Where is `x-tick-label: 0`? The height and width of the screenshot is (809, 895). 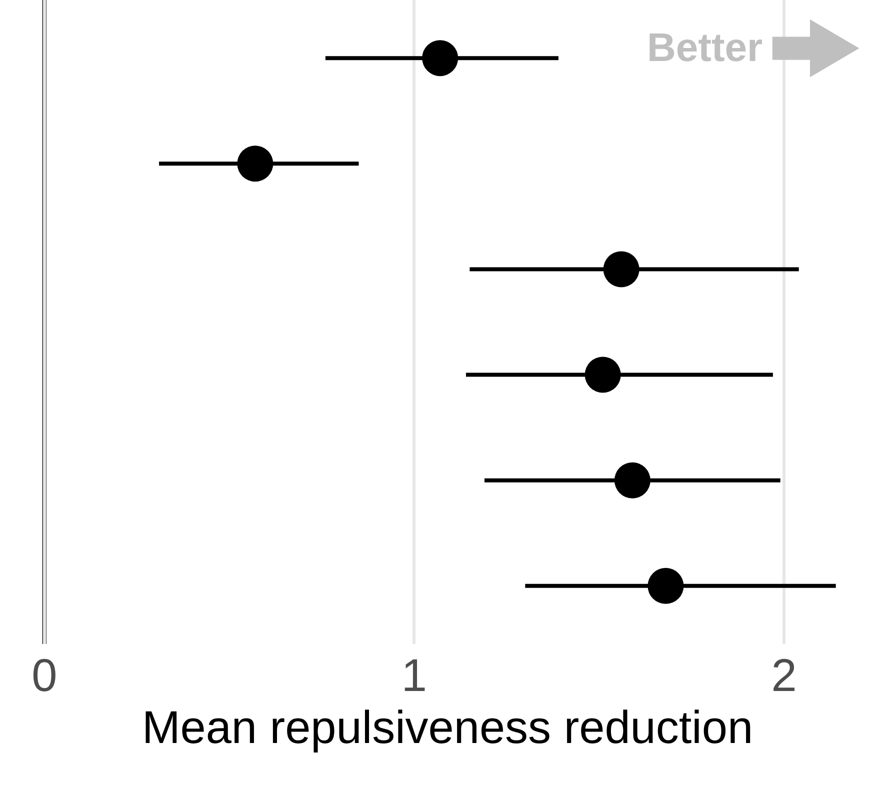 x-tick-label: 0 is located at coordinates (45, 675).